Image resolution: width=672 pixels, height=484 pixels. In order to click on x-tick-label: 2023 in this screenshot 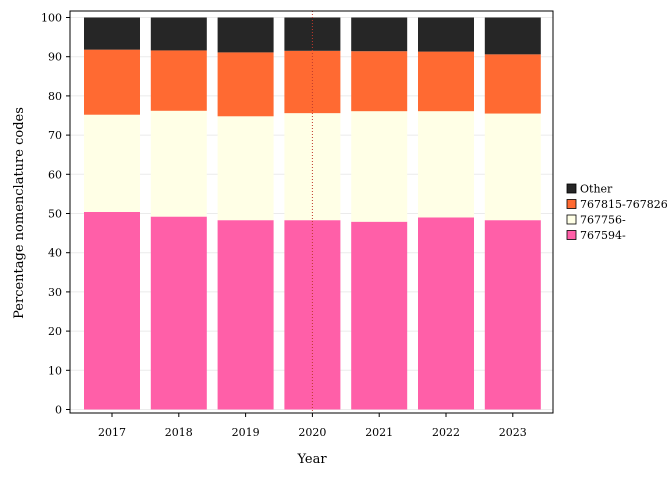, I will do `click(513, 432)`.